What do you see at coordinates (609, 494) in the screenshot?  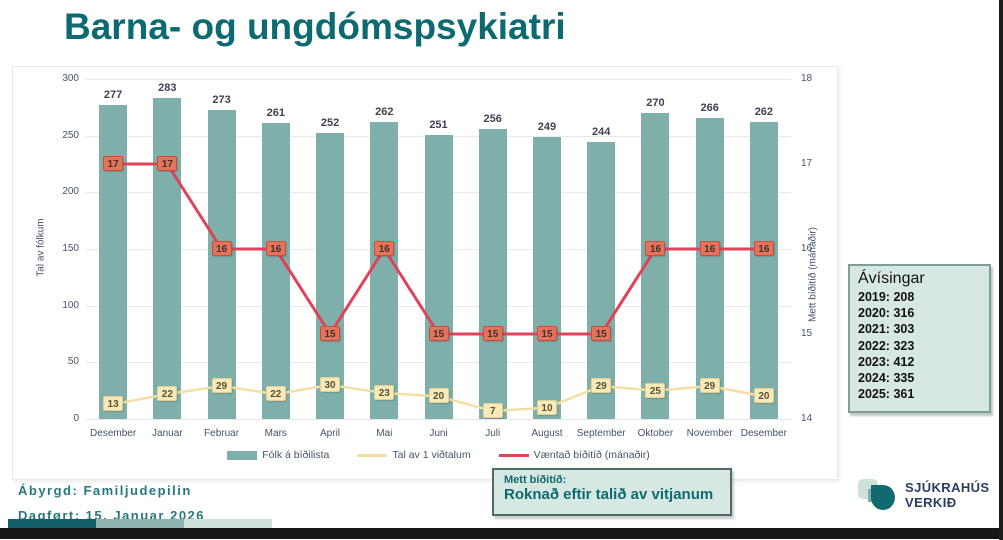 I see `note-text: Roknað eftir talið av vitjanum` at bounding box center [609, 494].